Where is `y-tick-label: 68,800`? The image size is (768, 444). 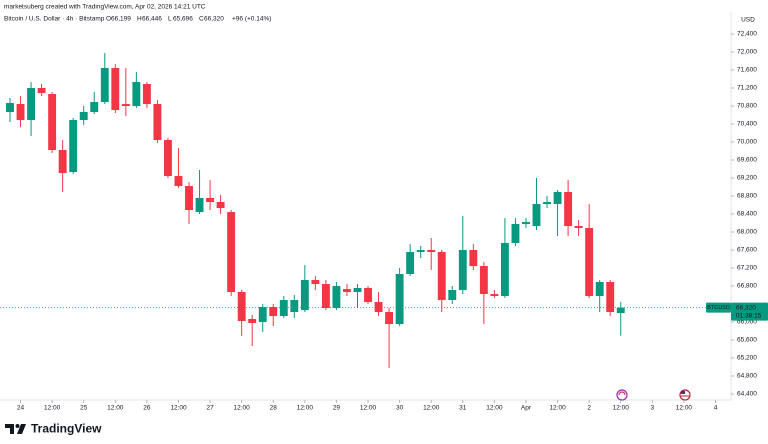
y-tick-label: 68,800 is located at coordinates (747, 196).